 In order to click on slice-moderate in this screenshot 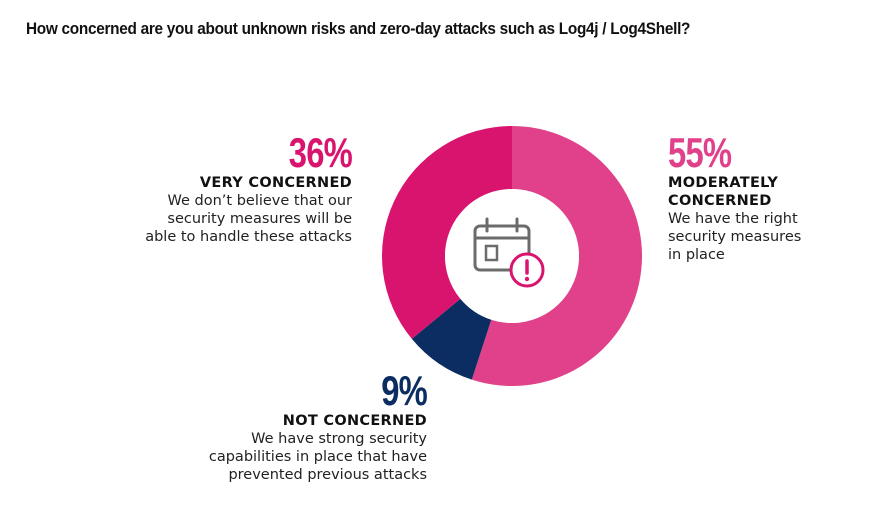, I will do `click(556, 256)`.